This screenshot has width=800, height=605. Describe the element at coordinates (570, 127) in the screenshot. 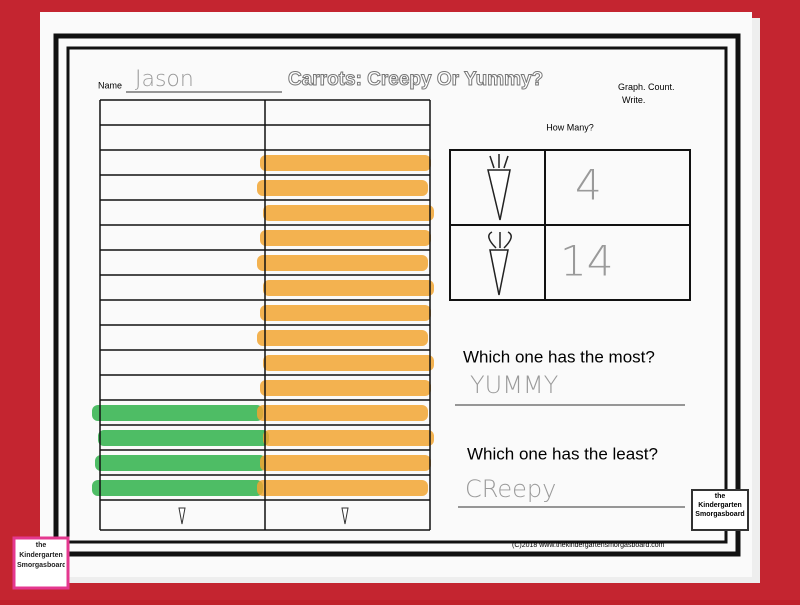

I see `how-many-title: How Many?` at that location.